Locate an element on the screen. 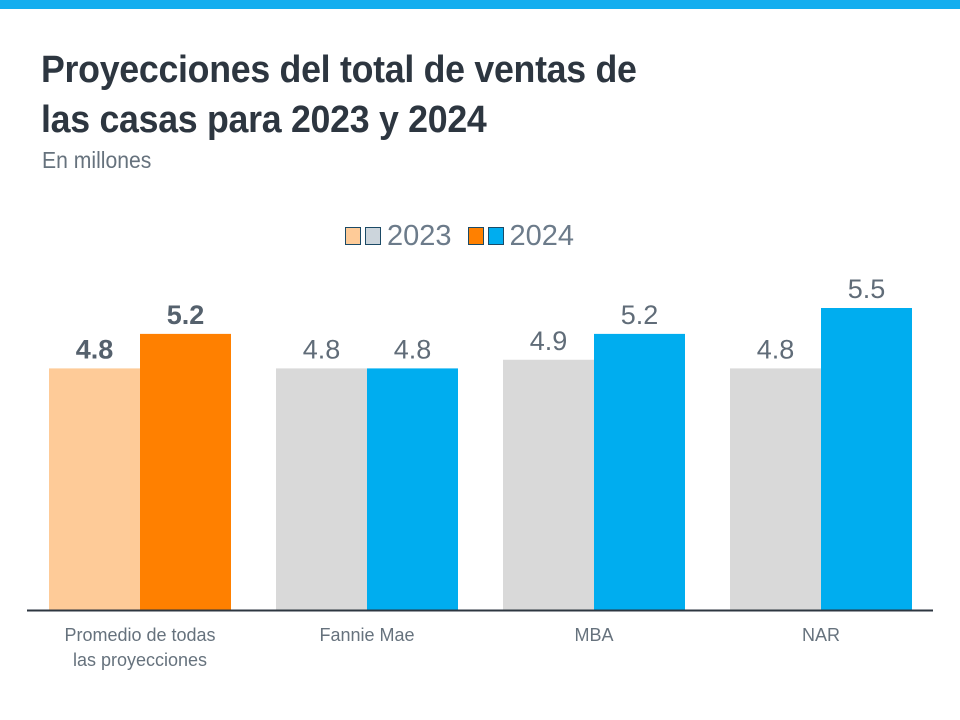 Image resolution: width=960 pixels, height=720 pixels. x-tick-label: Fannie Mae is located at coordinates (366, 635).